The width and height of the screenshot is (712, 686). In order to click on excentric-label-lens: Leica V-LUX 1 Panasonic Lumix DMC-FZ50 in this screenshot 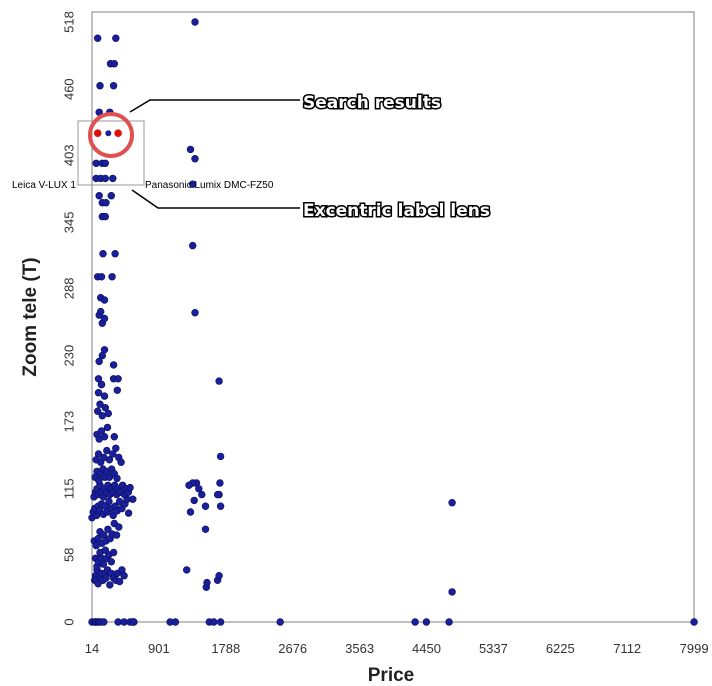, I will do `click(143, 151)`.